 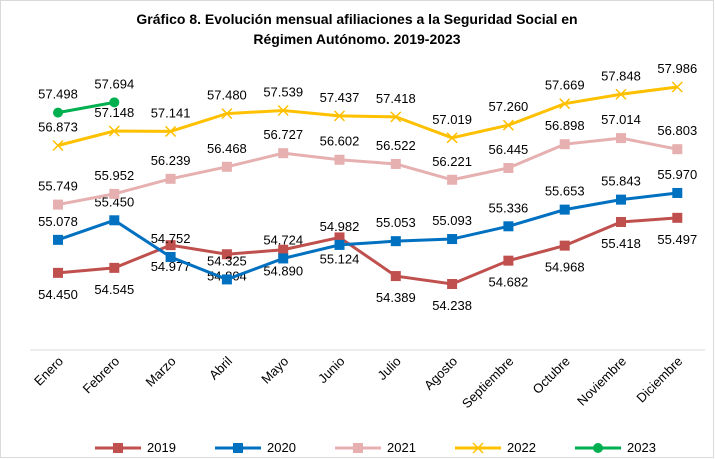 What do you see at coordinates (452, 119) in the screenshot?
I see `data-label: 57.019` at bounding box center [452, 119].